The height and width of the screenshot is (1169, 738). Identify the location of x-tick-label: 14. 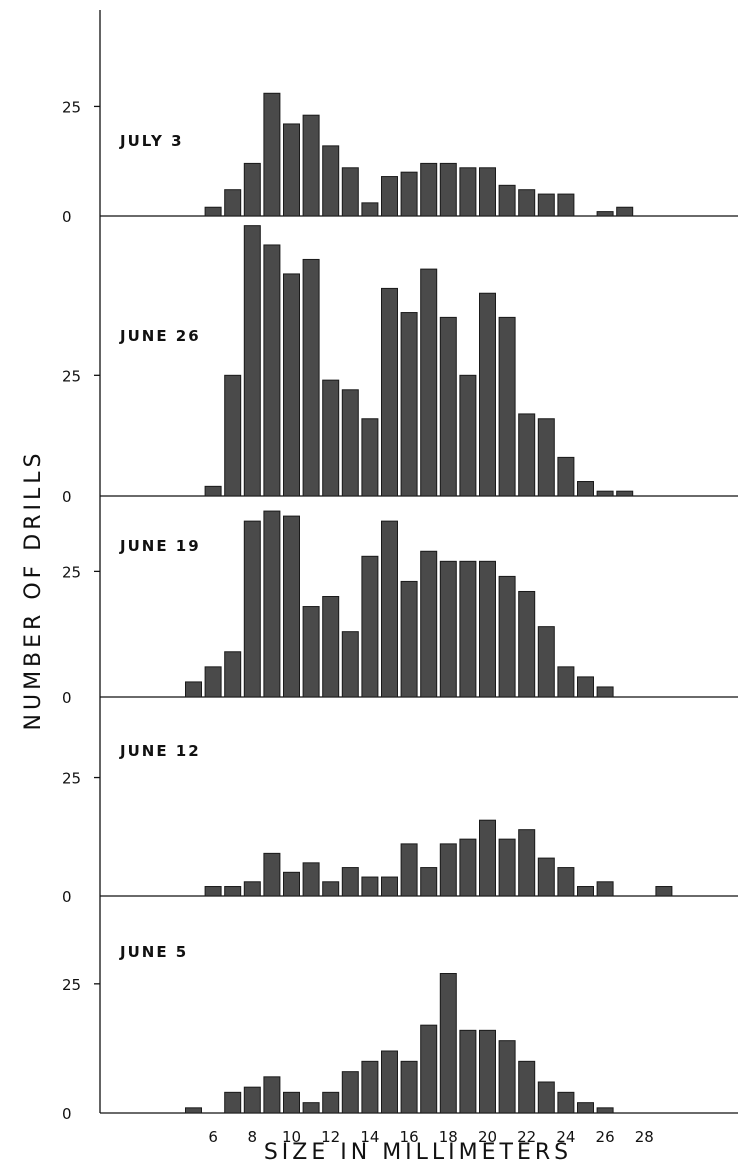
(369, 1137).